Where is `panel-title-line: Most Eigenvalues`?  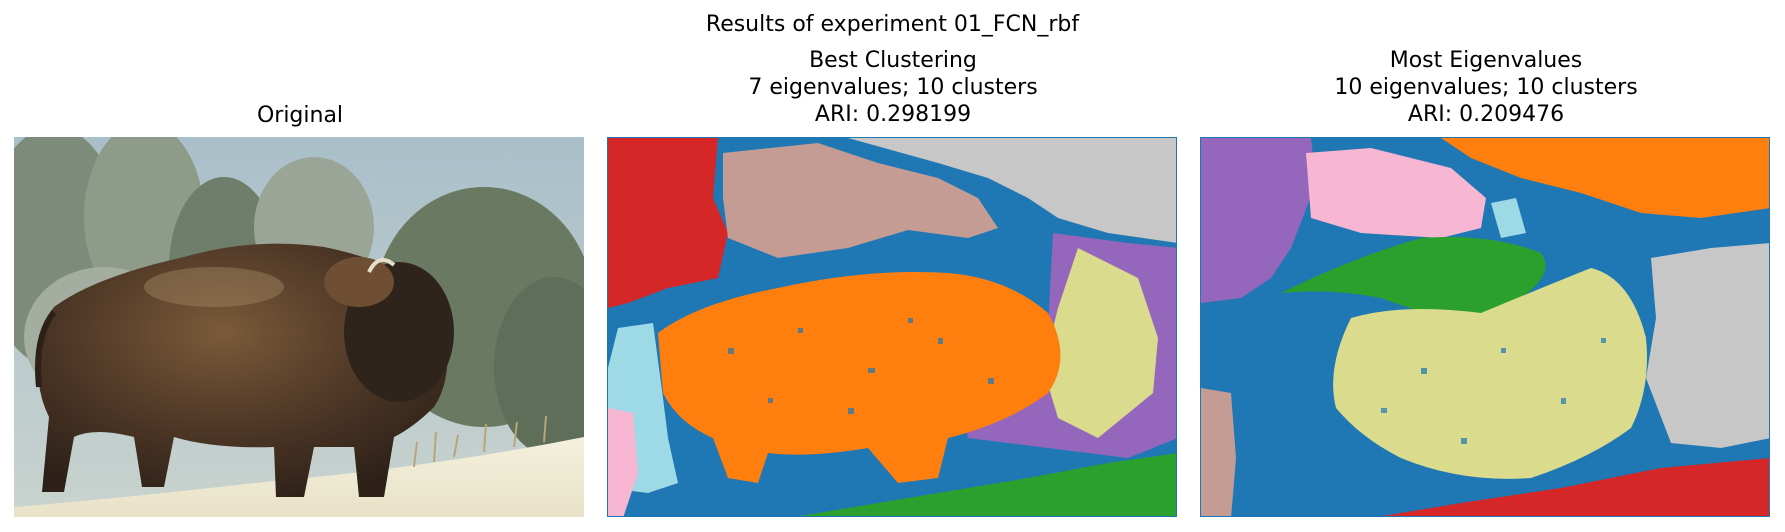
panel-title-line: Most Eigenvalues is located at coordinates (1486, 60).